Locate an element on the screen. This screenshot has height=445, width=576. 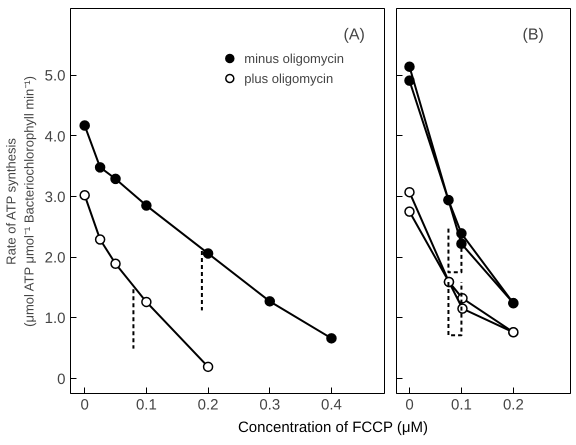
x-tick-label: 0.3 is located at coordinates (269, 405).